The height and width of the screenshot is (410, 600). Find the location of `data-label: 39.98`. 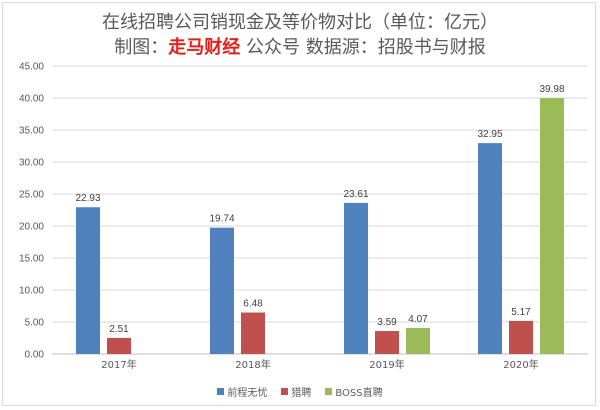

data-label: 39.98 is located at coordinates (551, 89).